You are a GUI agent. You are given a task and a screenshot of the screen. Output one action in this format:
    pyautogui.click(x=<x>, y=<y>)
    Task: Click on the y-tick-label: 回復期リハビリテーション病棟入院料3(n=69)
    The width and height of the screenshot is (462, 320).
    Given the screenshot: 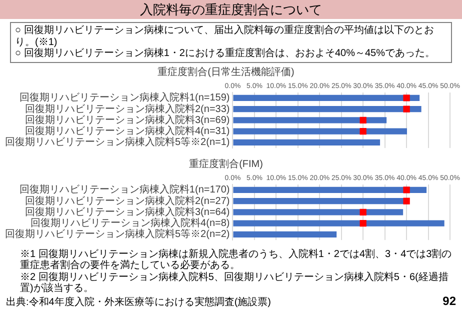 What is the action you would take?
    pyautogui.click(x=127, y=119)
    